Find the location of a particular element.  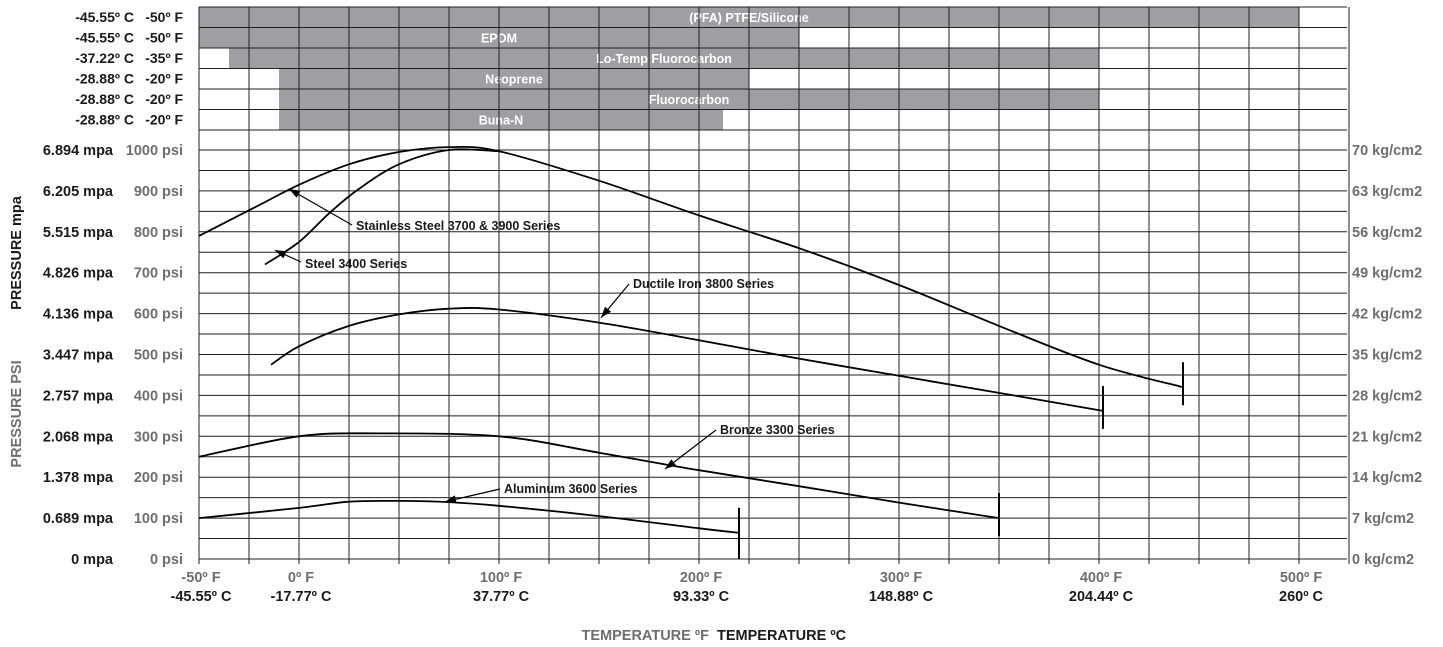

y-tick-kg: 28 kg/cm2 is located at coordinates (1387, 396).